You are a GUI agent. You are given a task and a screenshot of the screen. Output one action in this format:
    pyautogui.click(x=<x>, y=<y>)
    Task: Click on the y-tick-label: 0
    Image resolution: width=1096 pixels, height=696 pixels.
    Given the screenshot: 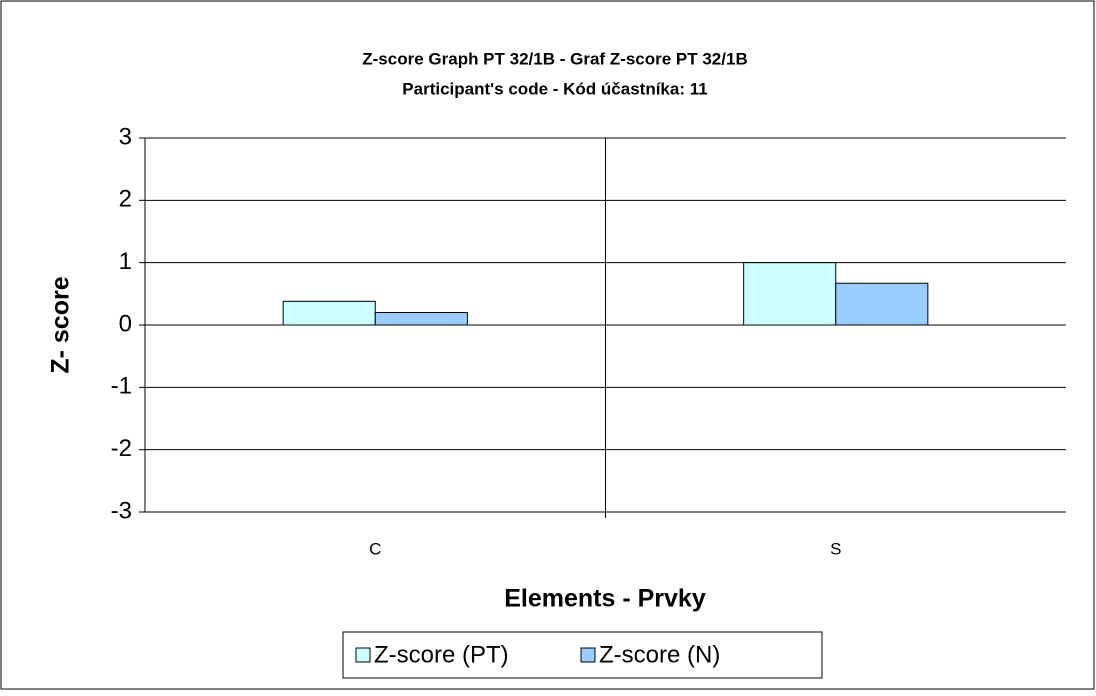 What is the action you would take?
    pyautogui.click(x=125, y=323)
    